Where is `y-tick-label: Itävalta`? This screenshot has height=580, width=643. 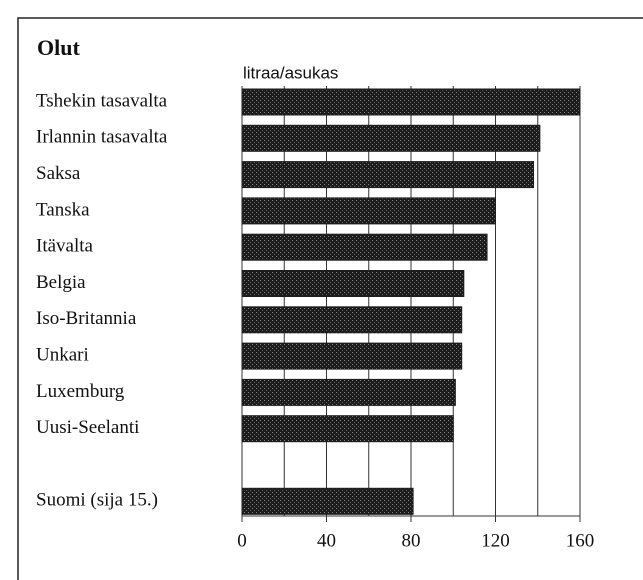
y-tick-label: Itävalta is located at coordinates (65, 246).